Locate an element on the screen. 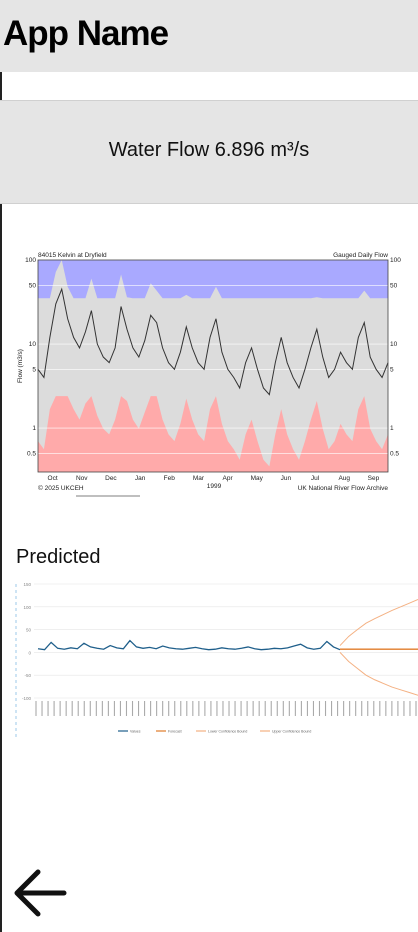  y-tick-label-right: 5 is located at coordinates (392, 369).